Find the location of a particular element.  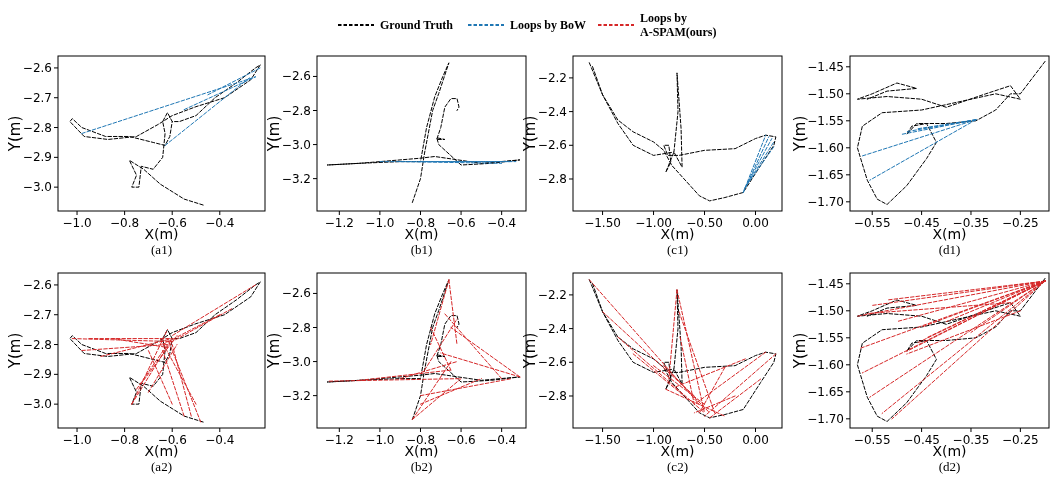

legend-label: Ground Truth is located at coordinates (417, 25).